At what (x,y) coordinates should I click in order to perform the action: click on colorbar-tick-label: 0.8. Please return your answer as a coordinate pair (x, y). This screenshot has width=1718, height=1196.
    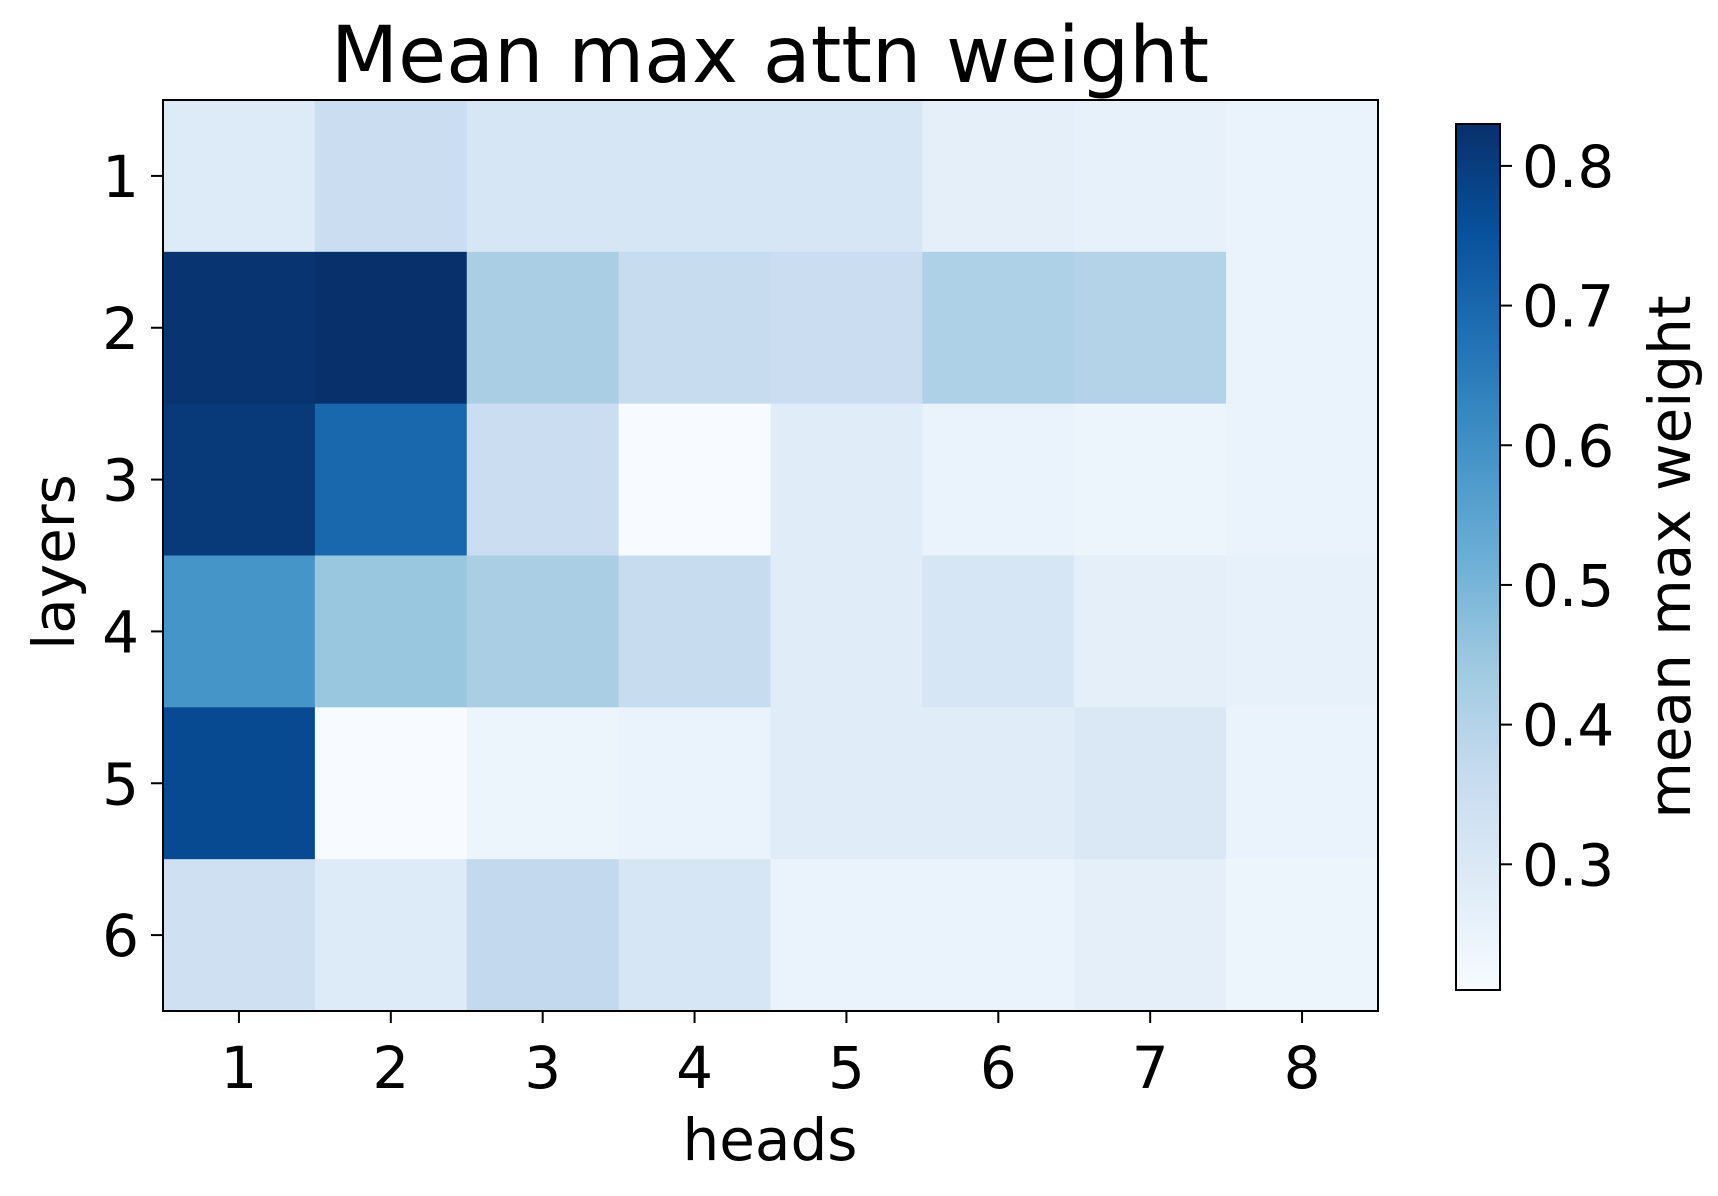
    Looking at the image, I should click on (1568, 167).